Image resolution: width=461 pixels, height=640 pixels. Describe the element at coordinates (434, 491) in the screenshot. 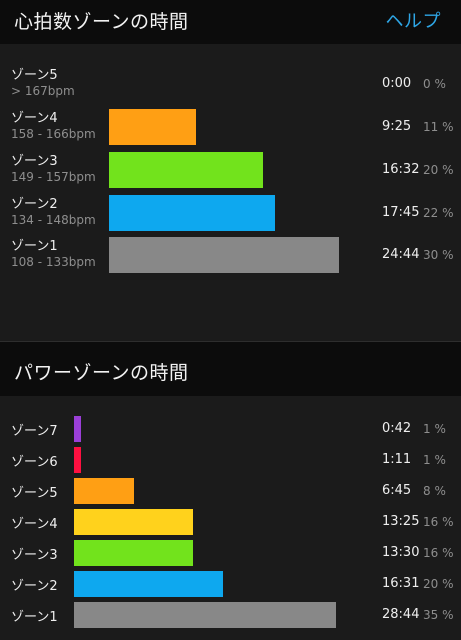

I see `zone-percentage: 8 %` at that location.